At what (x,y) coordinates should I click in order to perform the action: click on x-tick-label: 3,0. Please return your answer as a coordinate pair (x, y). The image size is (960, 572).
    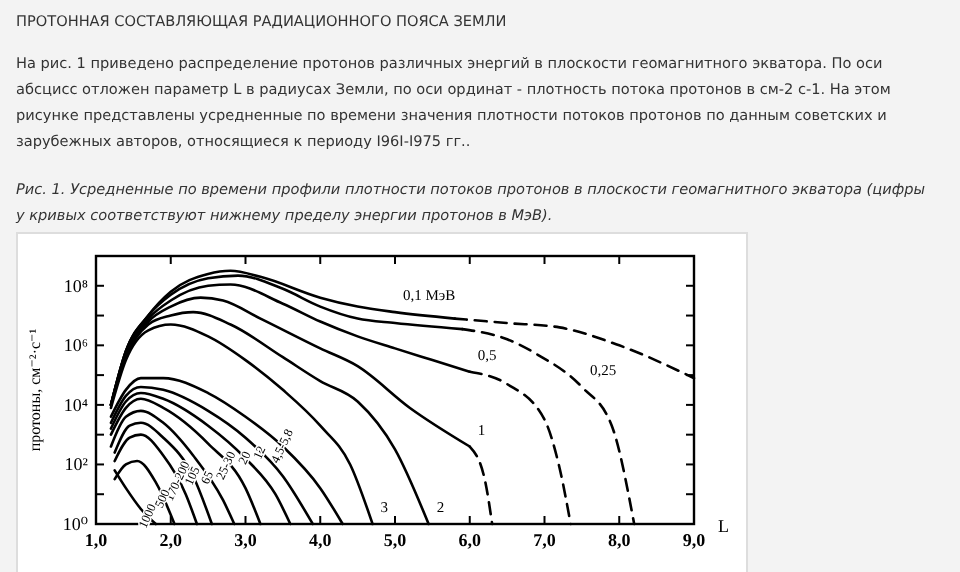
    Looking at the image, I should click on (246, 540).